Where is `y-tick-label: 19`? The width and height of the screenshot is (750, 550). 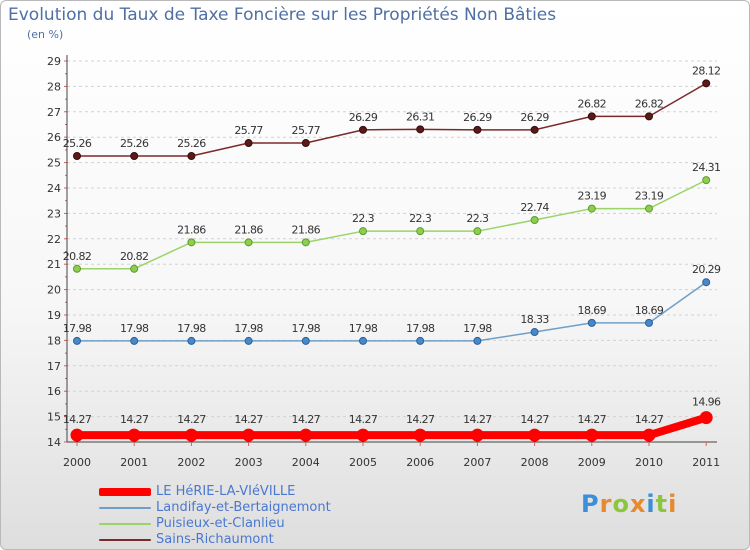 y-tick-label: 19 is located at coordinates (54, 315).